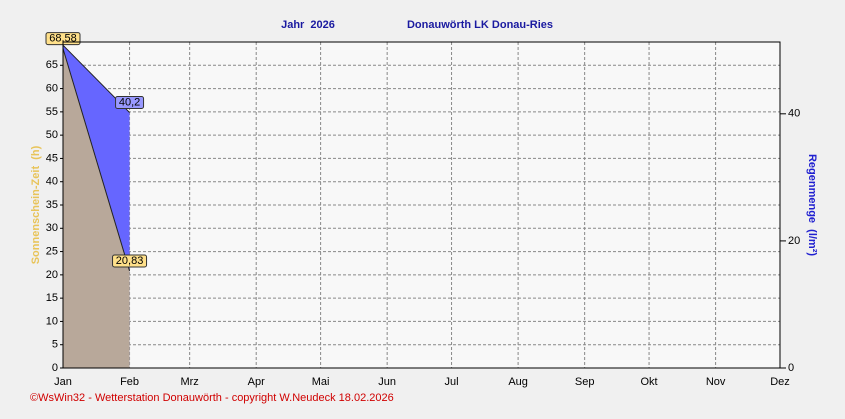  I want to click on y-tick-label: 25, so click(52, 251).